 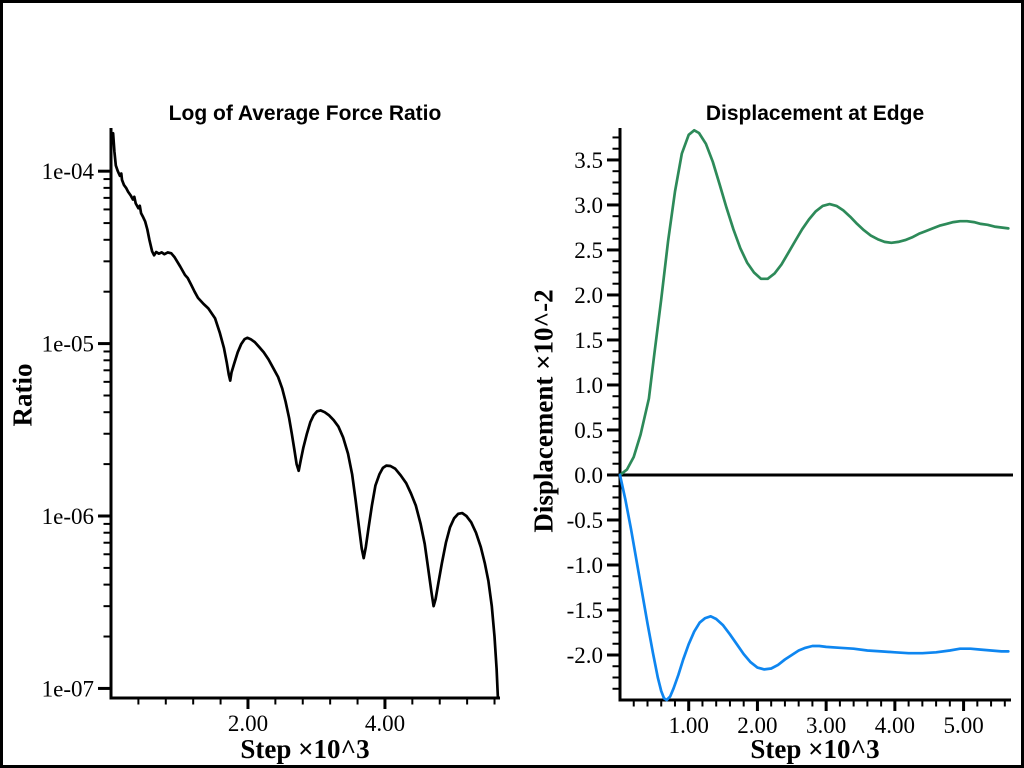 What do you see at coordinates (588, 205) in the screenshot?
I see `y-tick-label: 3.0` at bounding box center [588, 205].